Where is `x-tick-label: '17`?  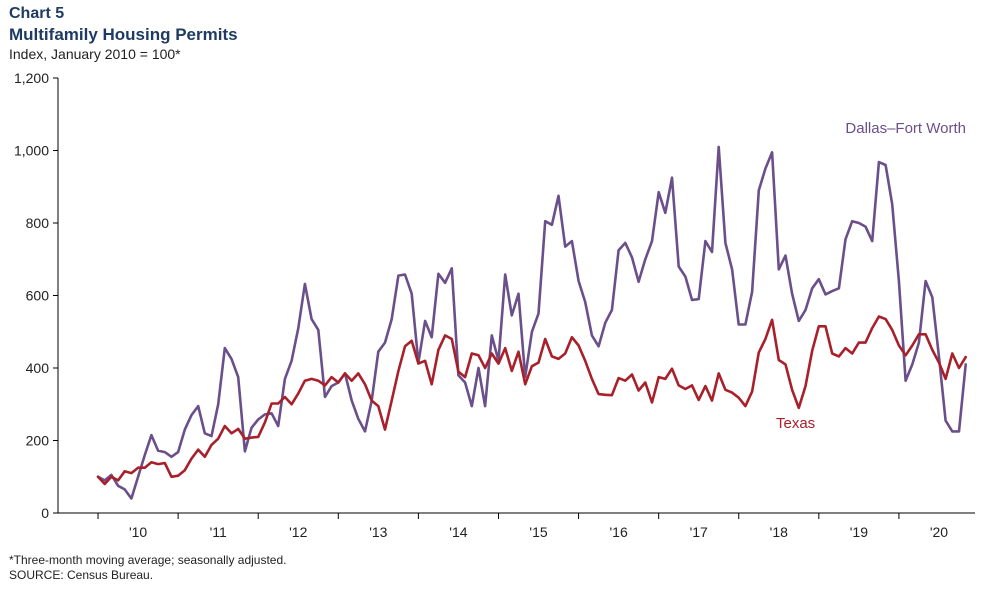
x-tick-label: '17 is located at coordinates (699, 532).